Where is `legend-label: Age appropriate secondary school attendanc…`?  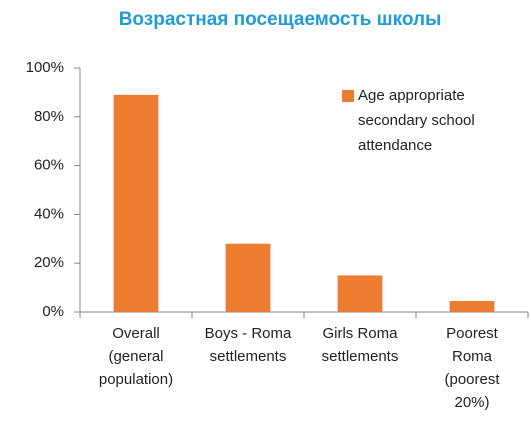
legend-label: Age appropriate secondary school attendanc… is located at coordinates (416, 120).